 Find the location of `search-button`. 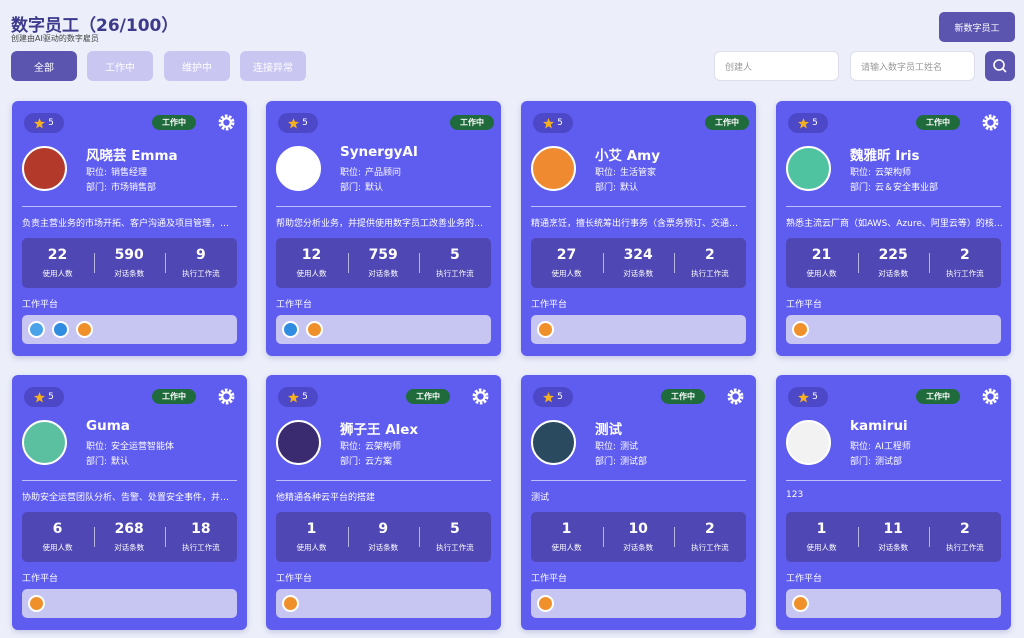

search-button is located at coordinates (1000, 66).